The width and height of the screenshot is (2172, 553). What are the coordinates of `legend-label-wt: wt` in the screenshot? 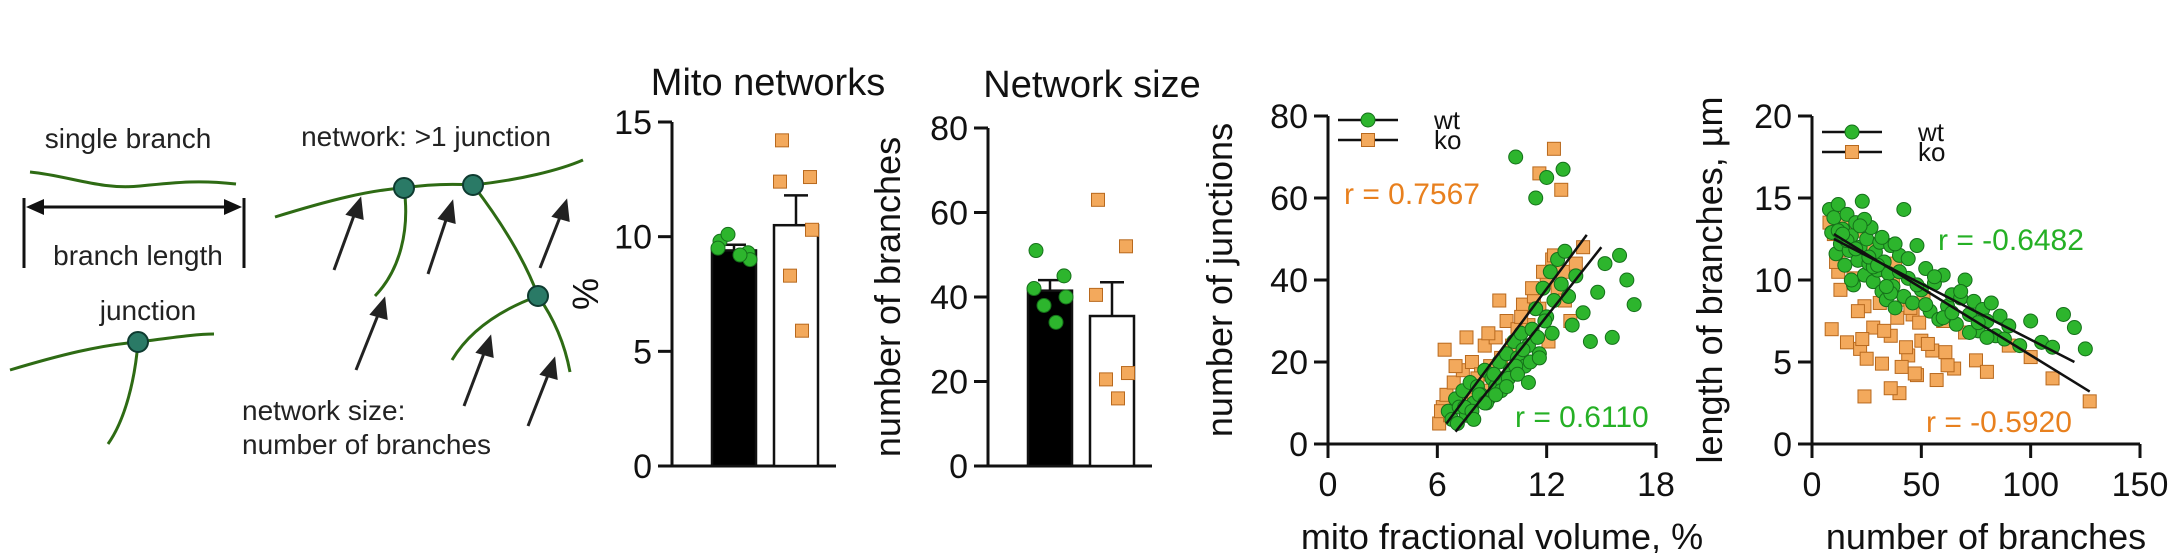 It's located at (1447, 120).